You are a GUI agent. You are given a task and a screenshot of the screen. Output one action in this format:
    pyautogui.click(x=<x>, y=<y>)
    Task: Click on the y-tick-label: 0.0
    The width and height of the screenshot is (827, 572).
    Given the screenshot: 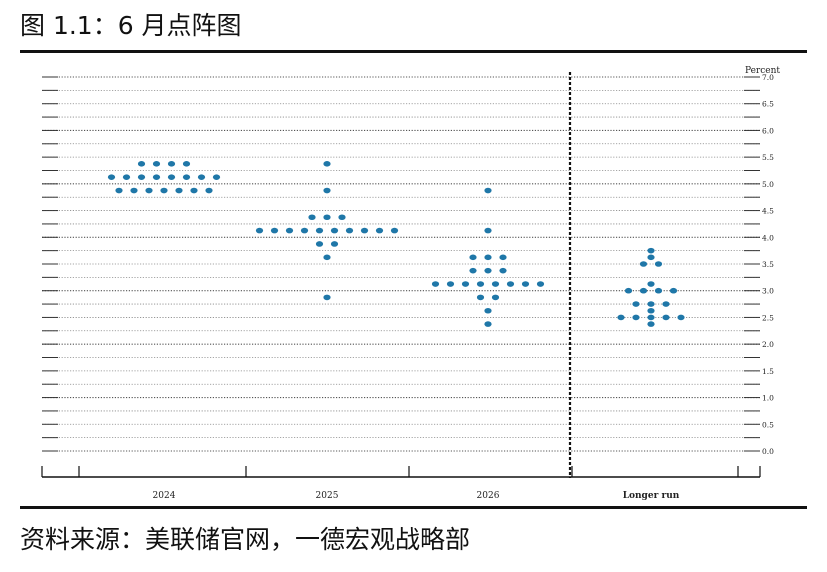 What is the action you would take?
    pyautogui.click(x=768, y=451)
    